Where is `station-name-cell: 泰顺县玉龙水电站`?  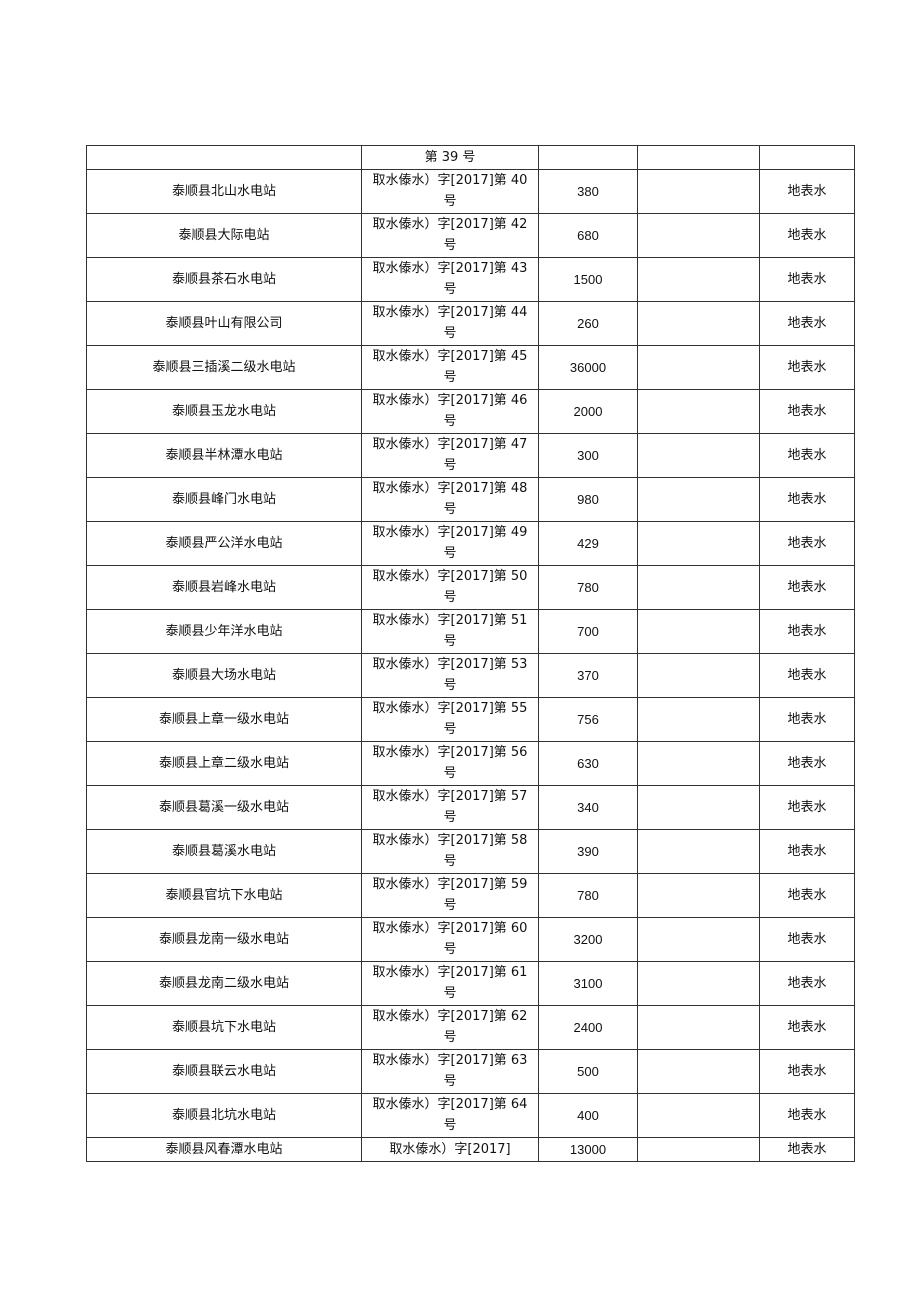
station-name-cell: 泰顺县玉龙水电站 is located at coordinates (224, 411).